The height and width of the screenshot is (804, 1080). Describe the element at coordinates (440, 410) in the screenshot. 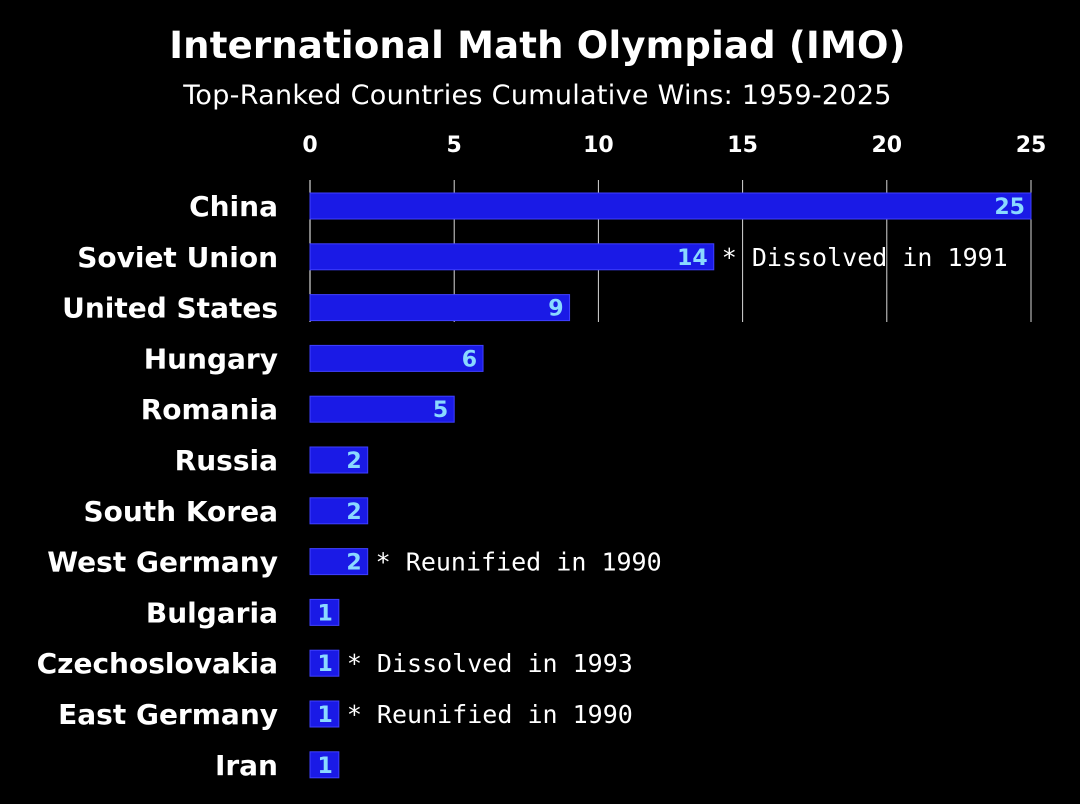

I see `data-label: 5` at that location.